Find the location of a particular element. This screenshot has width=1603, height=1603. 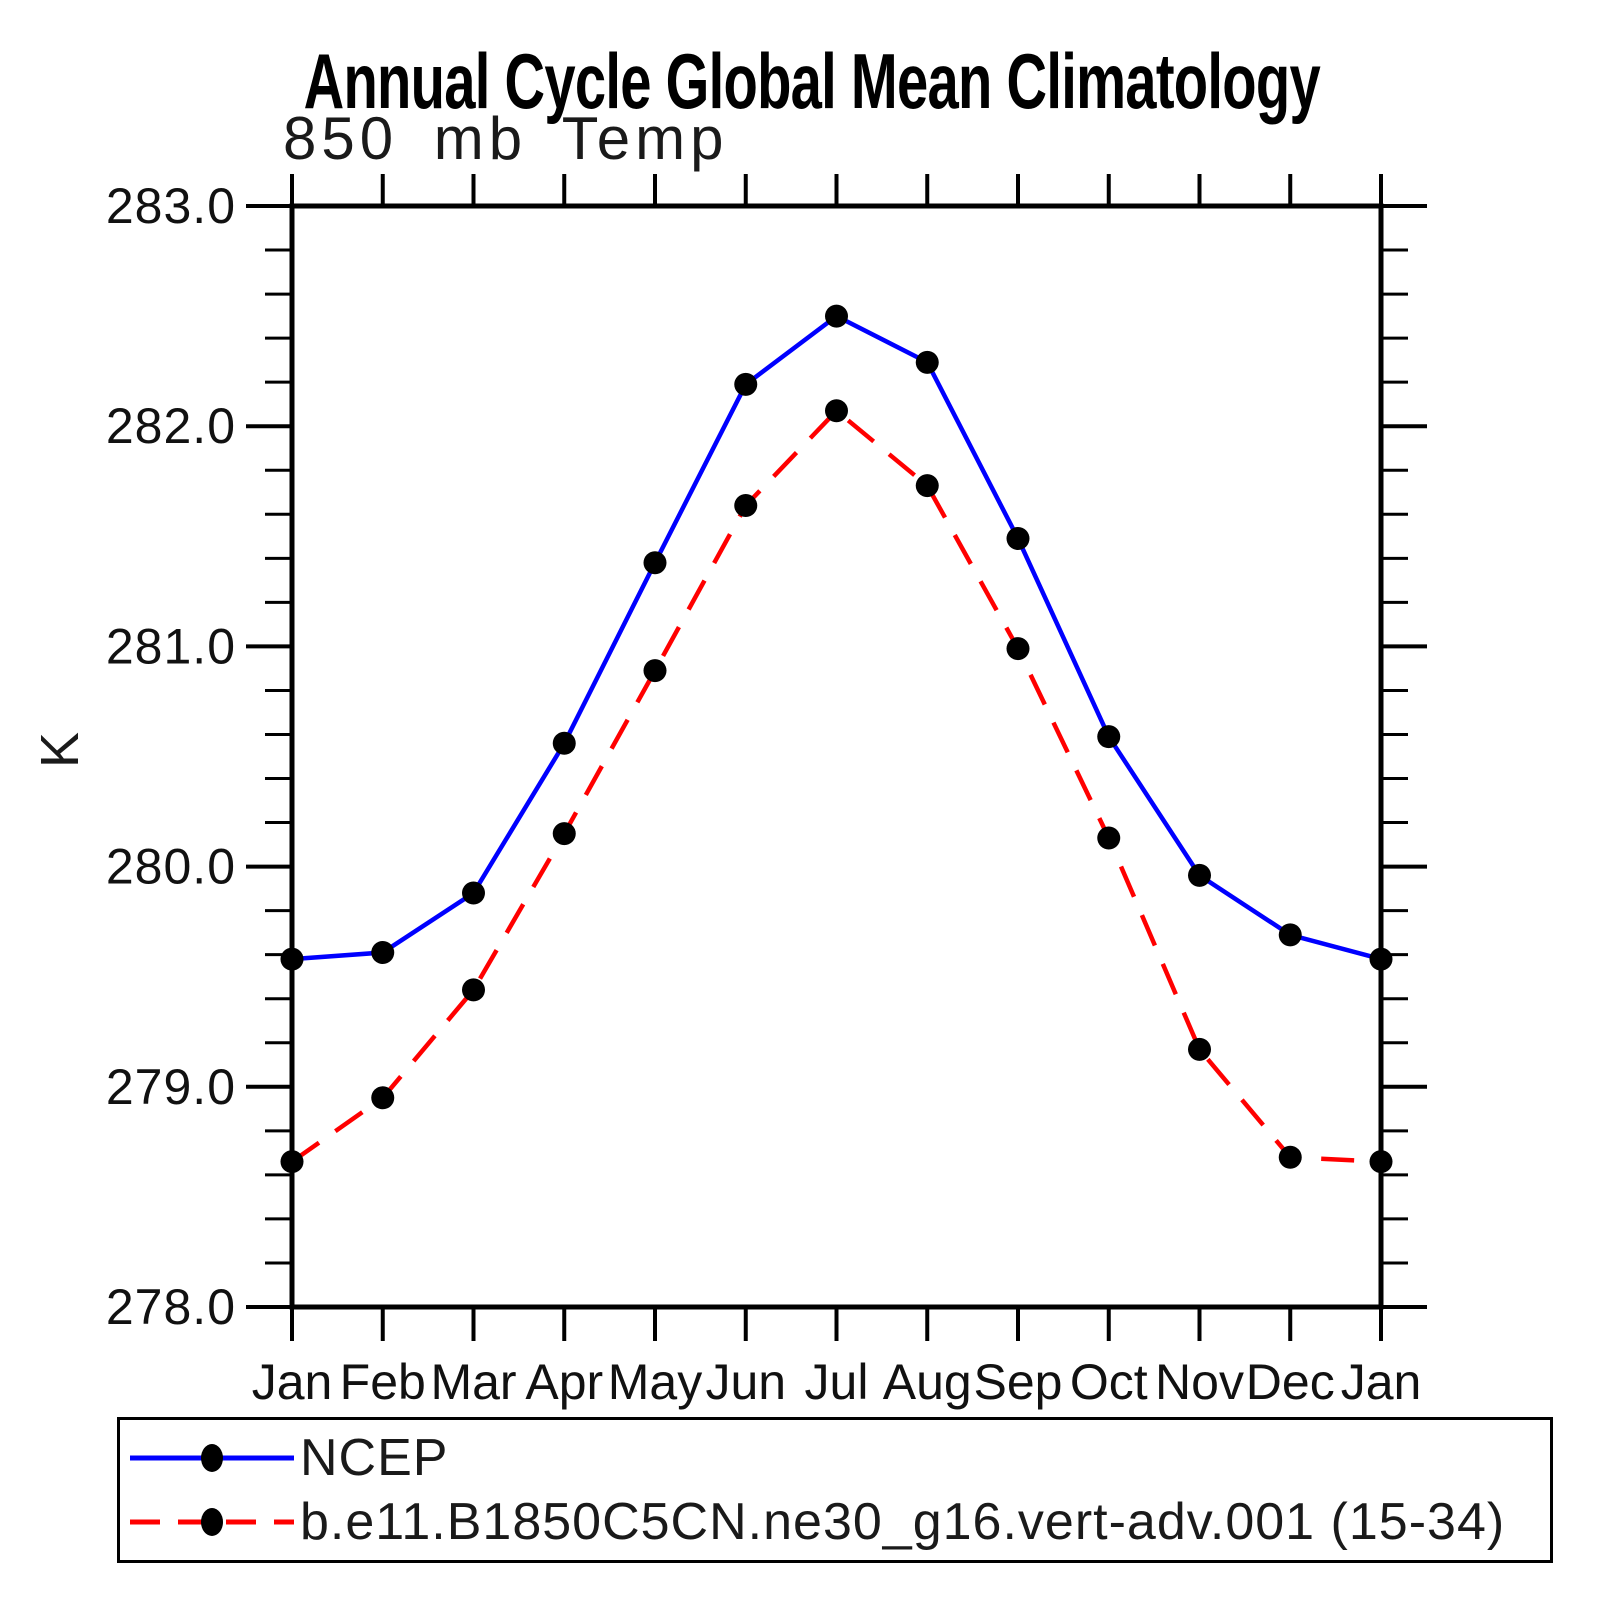

x-tick-label: Nov is located at coordinates (1199, 1382).